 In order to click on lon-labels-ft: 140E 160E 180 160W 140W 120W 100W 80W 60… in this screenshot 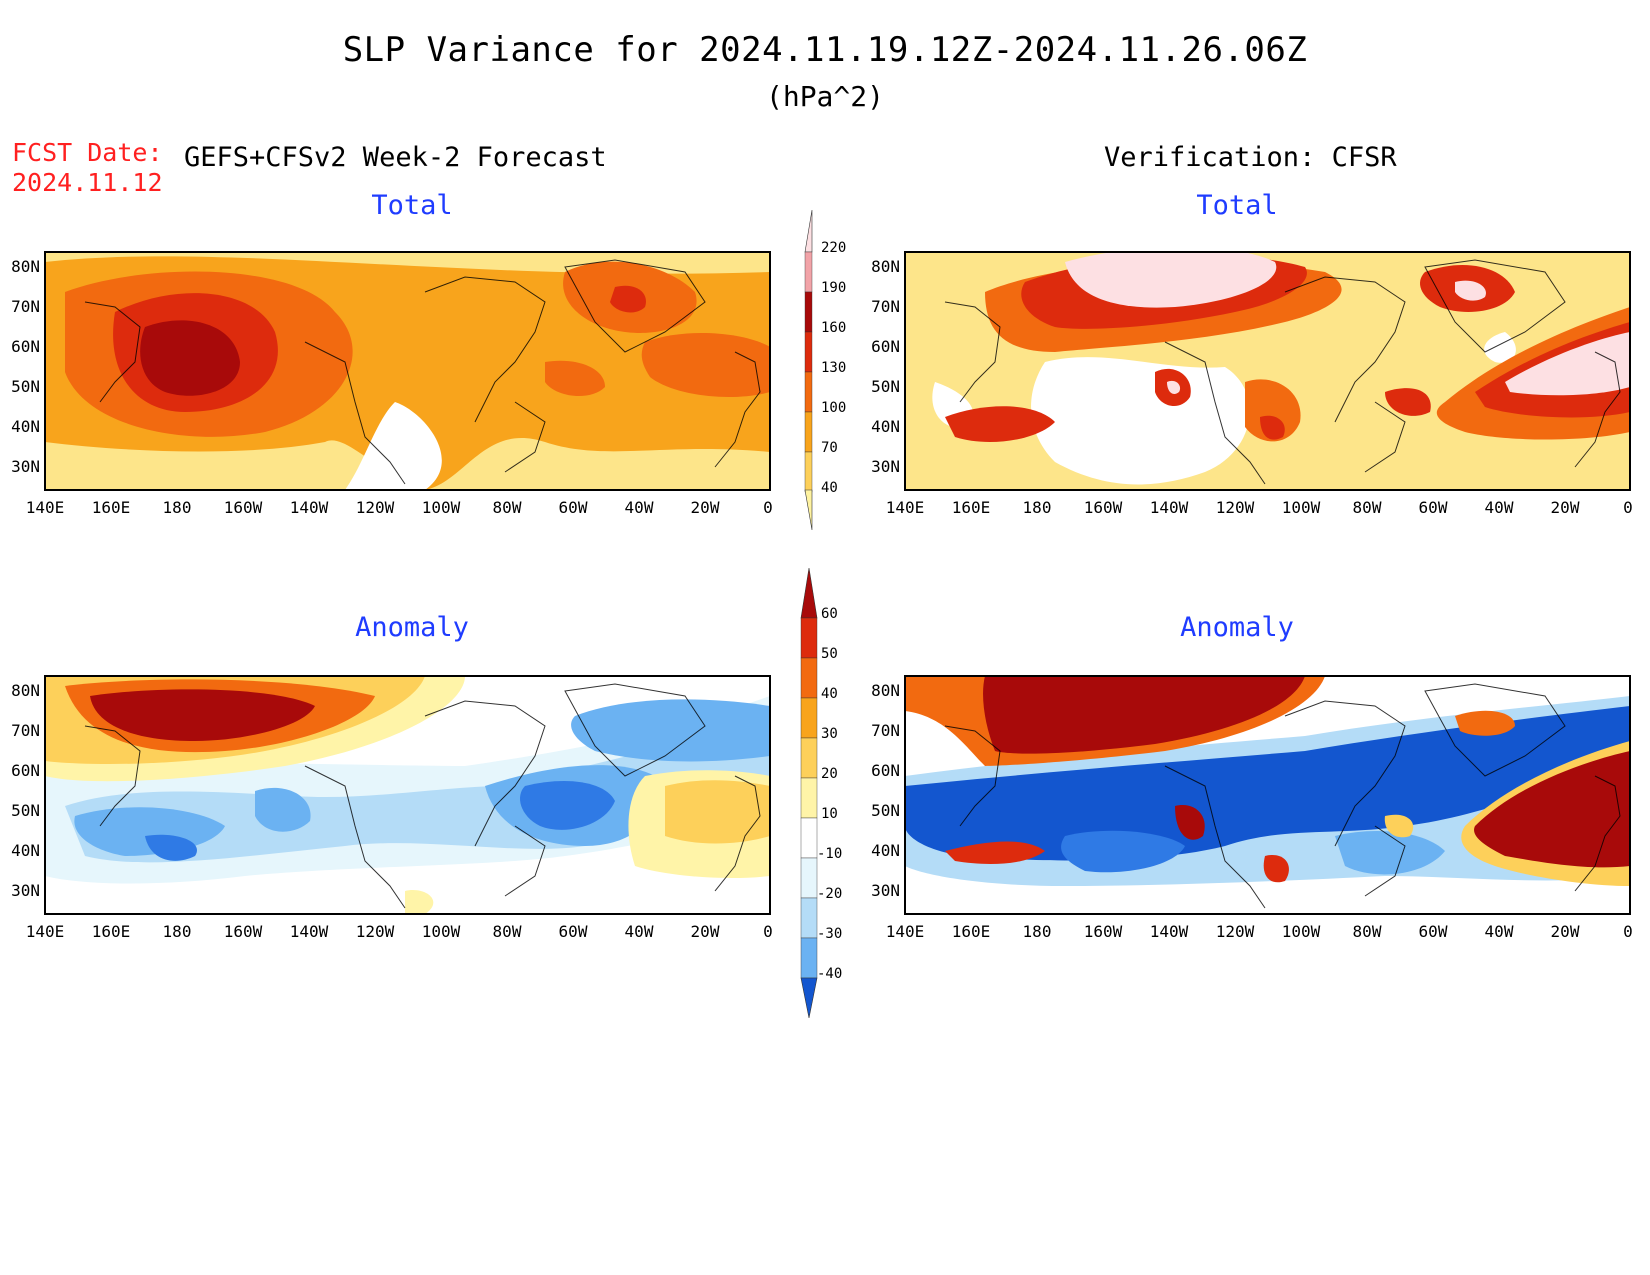, I will do `click(399, 507)`.